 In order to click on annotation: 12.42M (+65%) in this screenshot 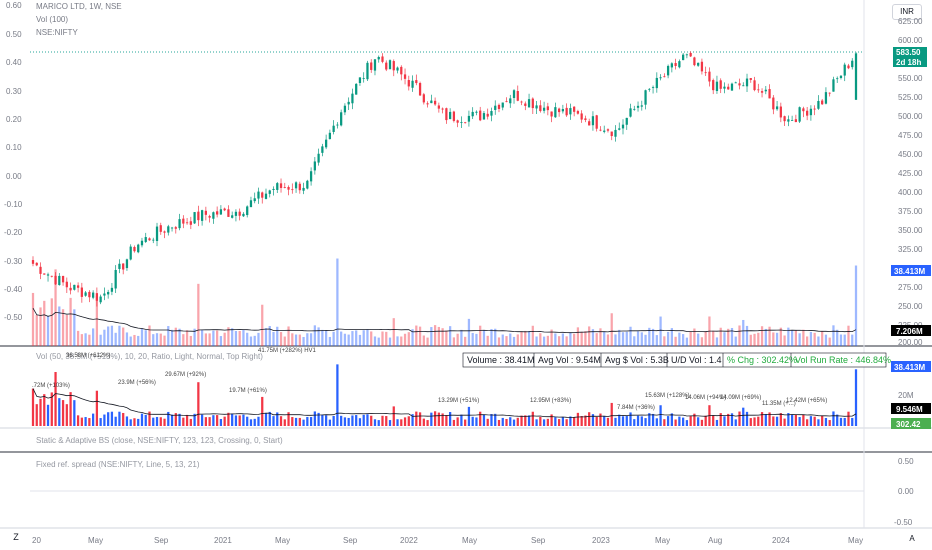, I will do `click(806, 401)`.